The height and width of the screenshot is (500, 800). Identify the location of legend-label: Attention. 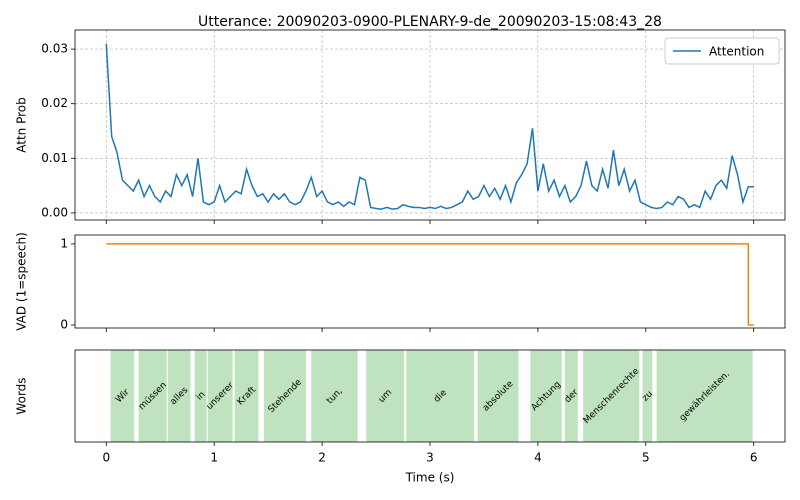
(736, 52).